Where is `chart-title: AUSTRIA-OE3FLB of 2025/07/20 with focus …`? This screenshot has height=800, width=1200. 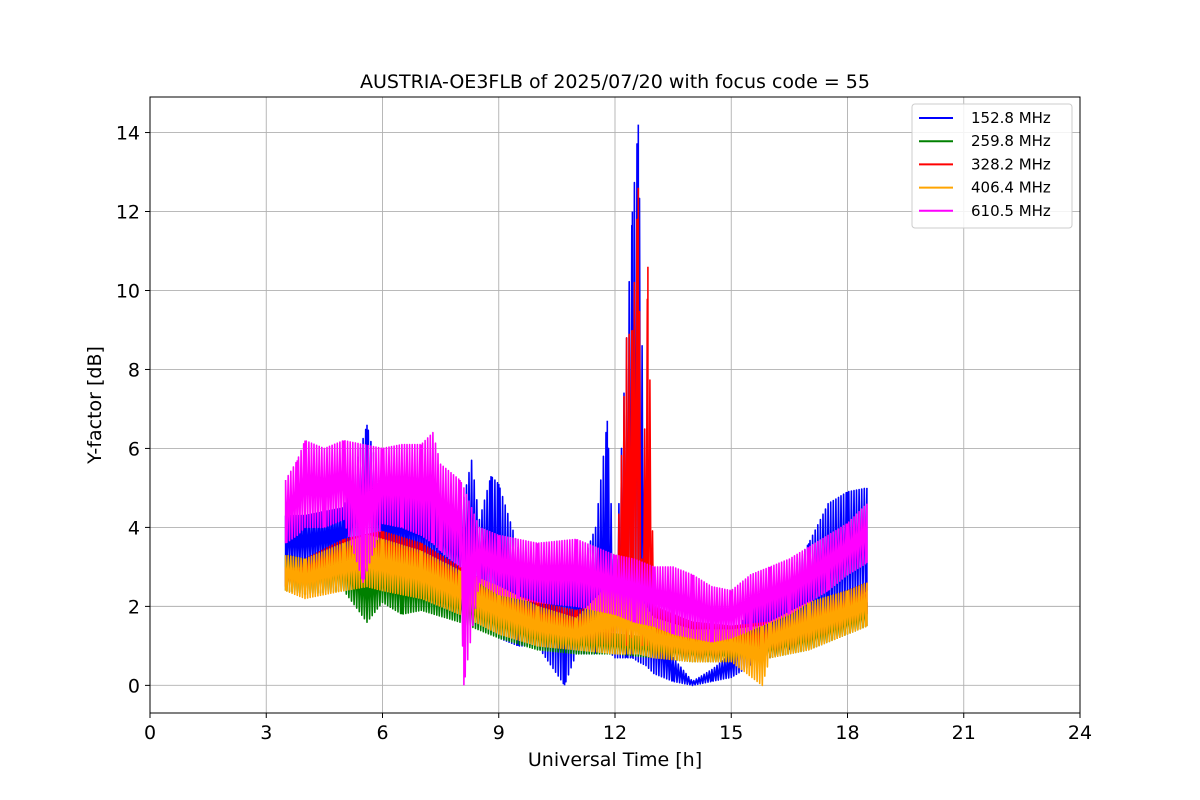
chart-title: AUSTRIA-OE3FLB of 2025/07/20 with focus … is located at coordinates (615, 82).